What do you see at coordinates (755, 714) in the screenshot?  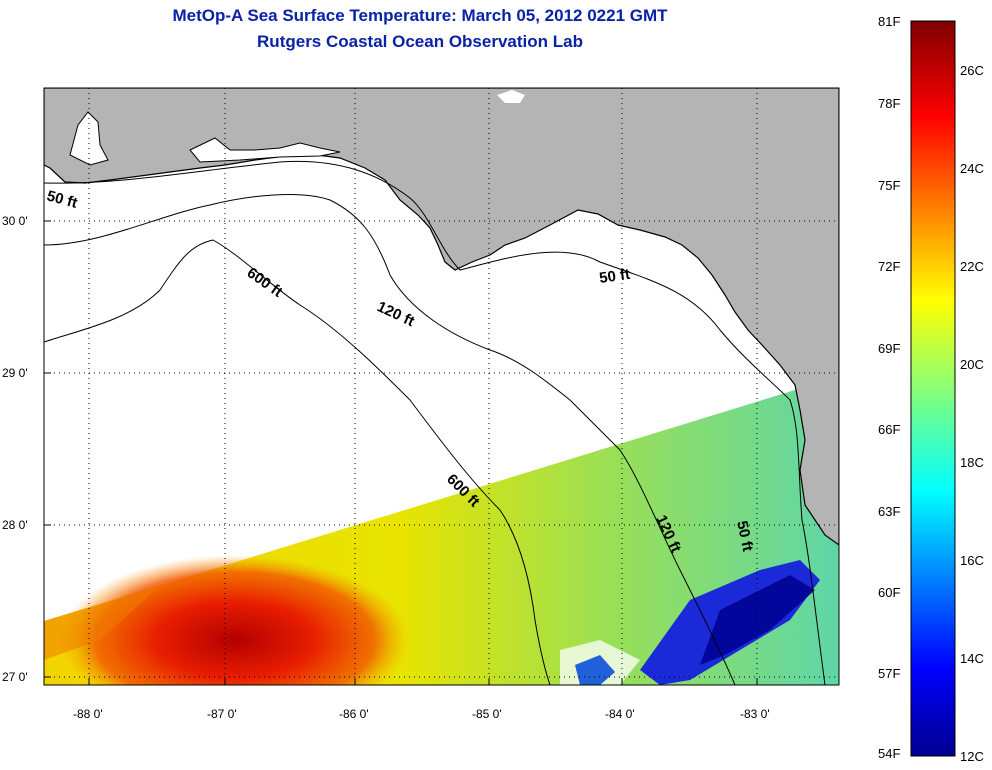 I see `lon-label: -83 0'` at bounding box center [755, 714].